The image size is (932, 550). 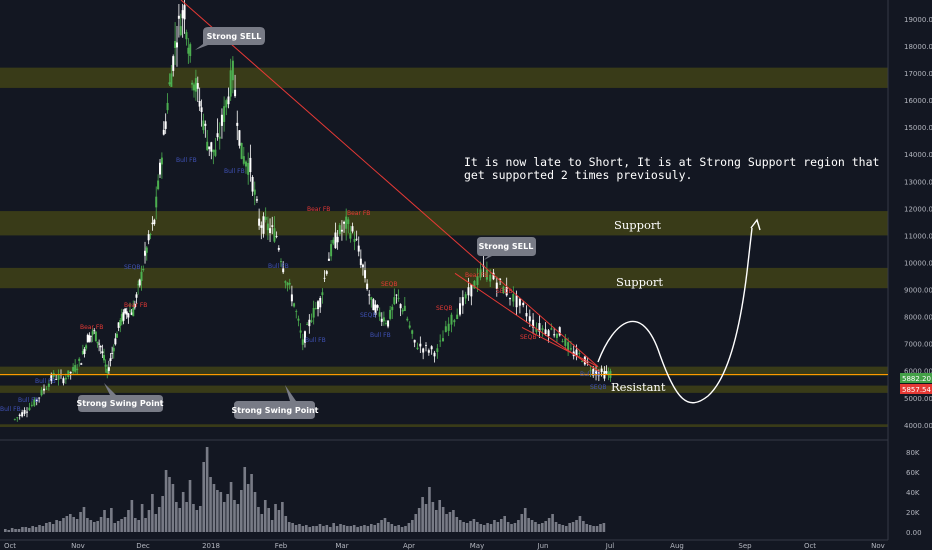 What do you see at coordinates (810, 546) in the screenshot?
I see `time-tick-label: Oct` at bounding box center [810, 546].